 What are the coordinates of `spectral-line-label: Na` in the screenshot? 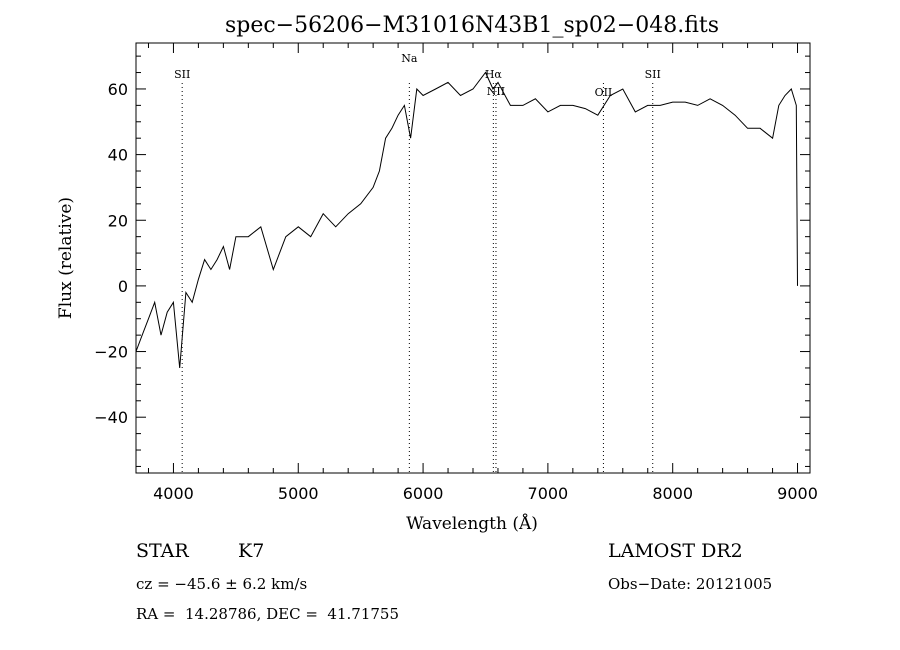 It's located at (409, 58).